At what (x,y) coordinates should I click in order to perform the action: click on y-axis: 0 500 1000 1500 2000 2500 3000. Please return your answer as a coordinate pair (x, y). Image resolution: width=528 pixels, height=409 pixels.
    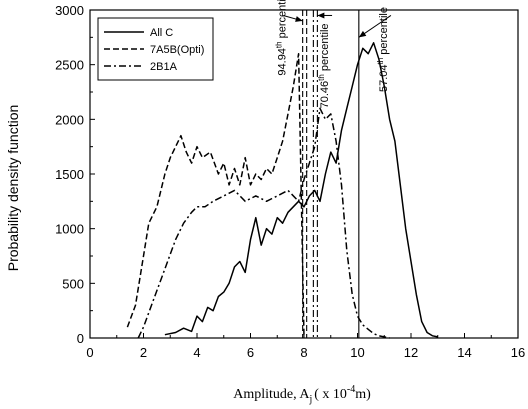
    Looking at the image, I should click on (75, 174).